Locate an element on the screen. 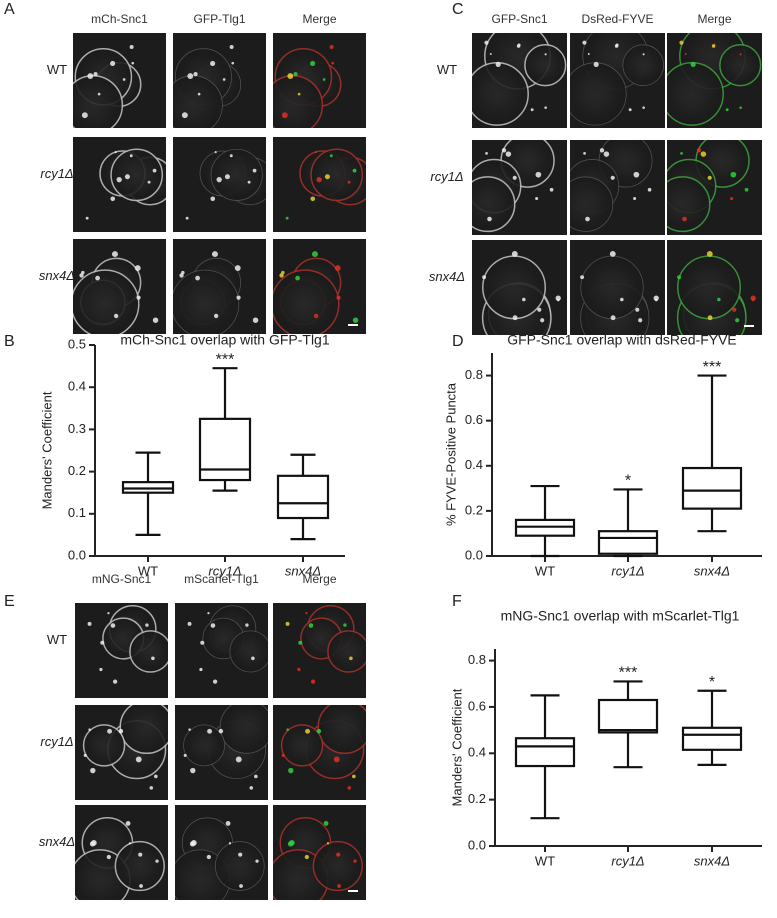 The width and height of the screenshot is (777, 918). panel-letter: C is located at coordinates (458, 9).